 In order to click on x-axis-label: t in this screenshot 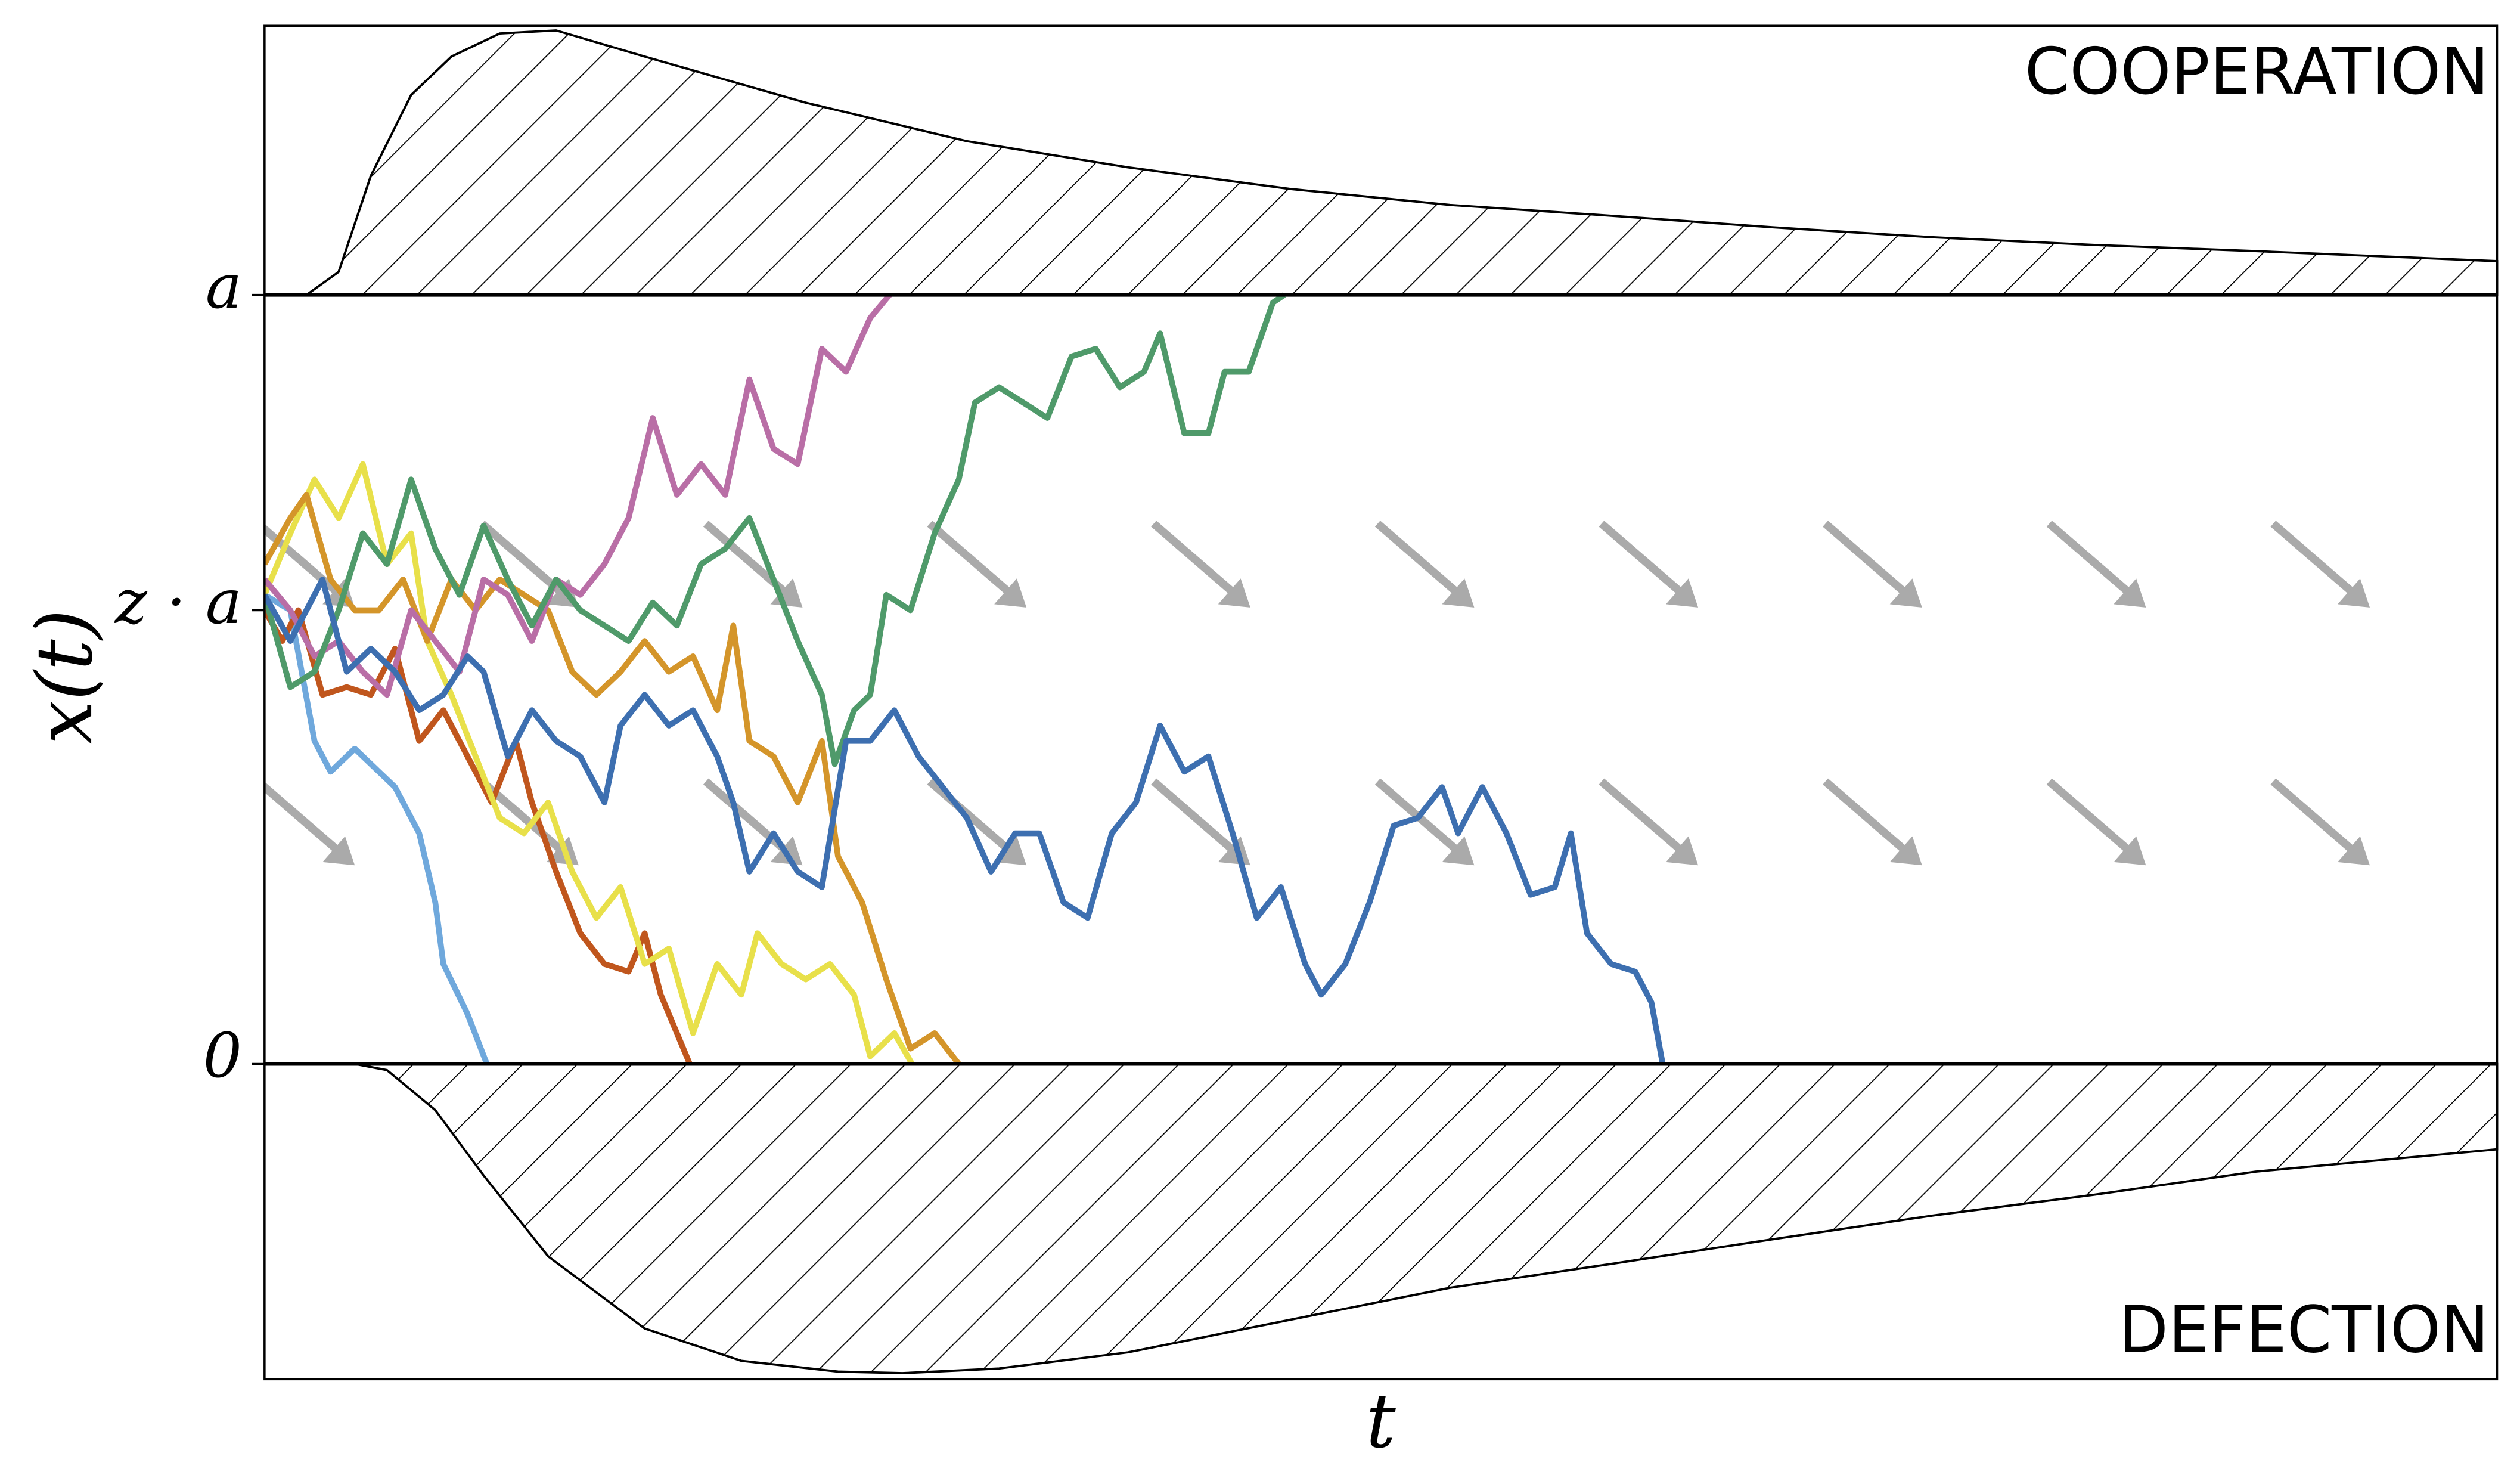, I will do `click(1381, 1422)`.